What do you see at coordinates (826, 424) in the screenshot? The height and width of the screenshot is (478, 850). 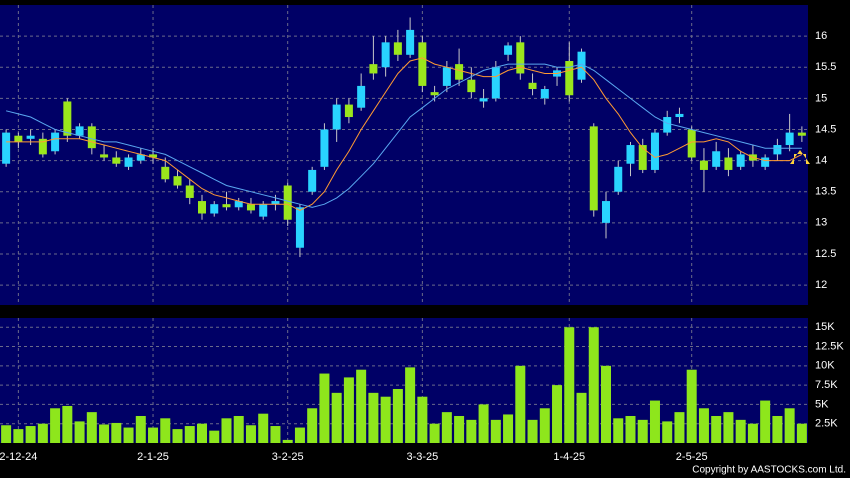 I see `y-tick-label: 2.5K` at bounding box center [826, 424].